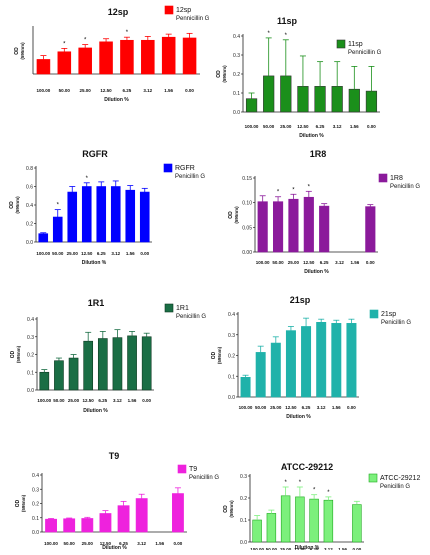 This screenshot has width=430, height=555. Describe the element at coordinates (29, 169) in the screenshot. I see `chart-3-y-tick-label: 0.8` at that location.